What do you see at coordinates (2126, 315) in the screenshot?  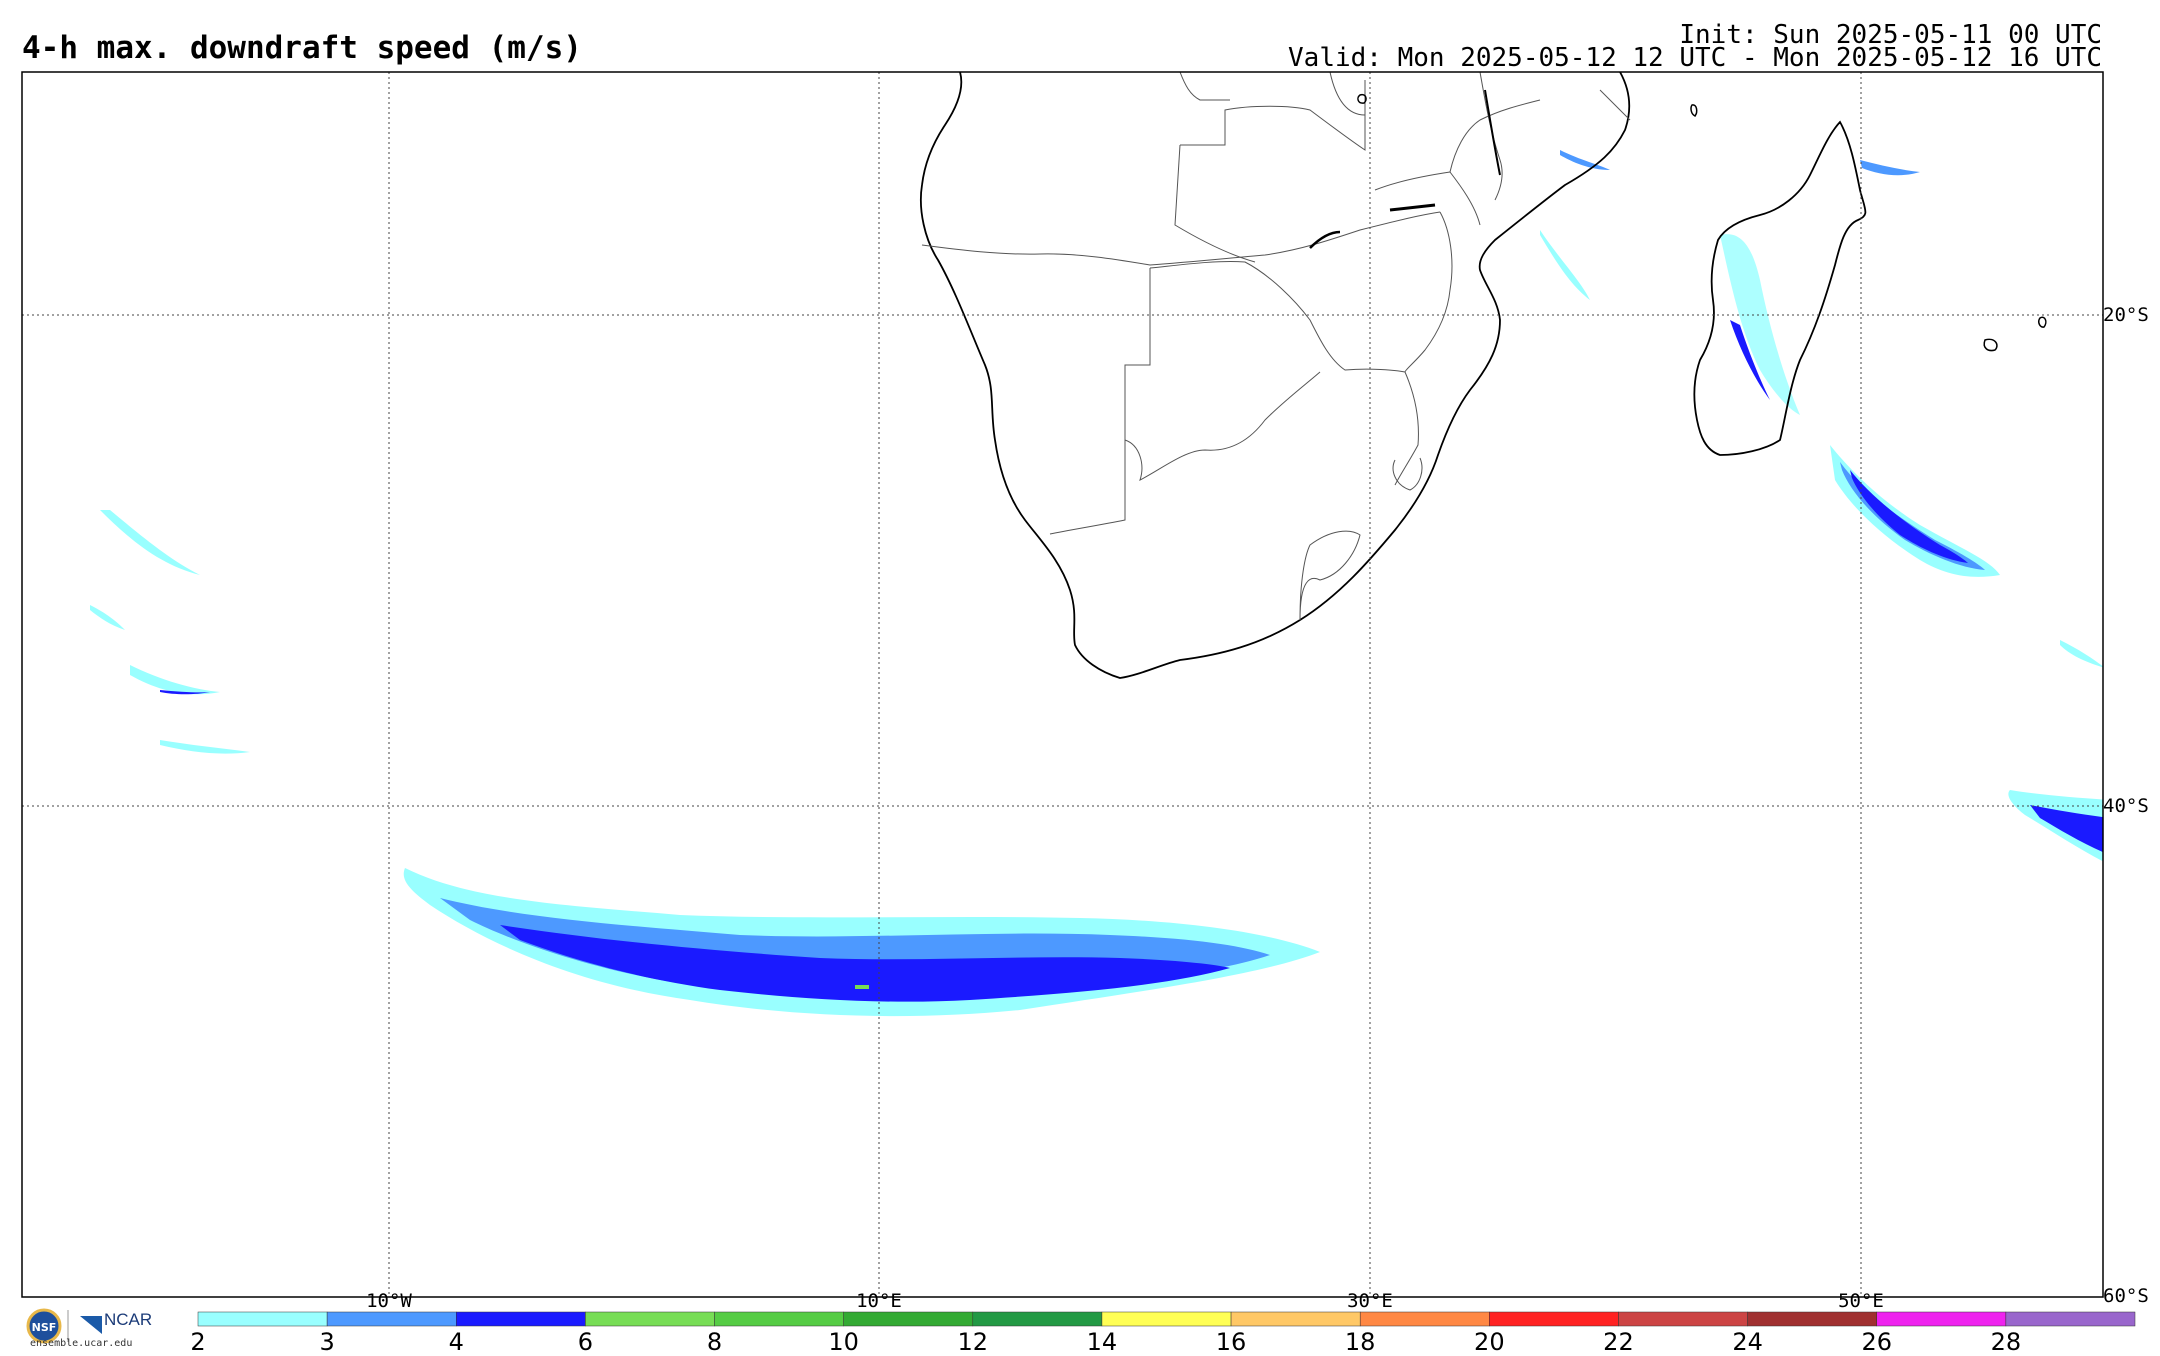 I see `lat-label-20s: 20°S` at bounding box center [2126, 315].